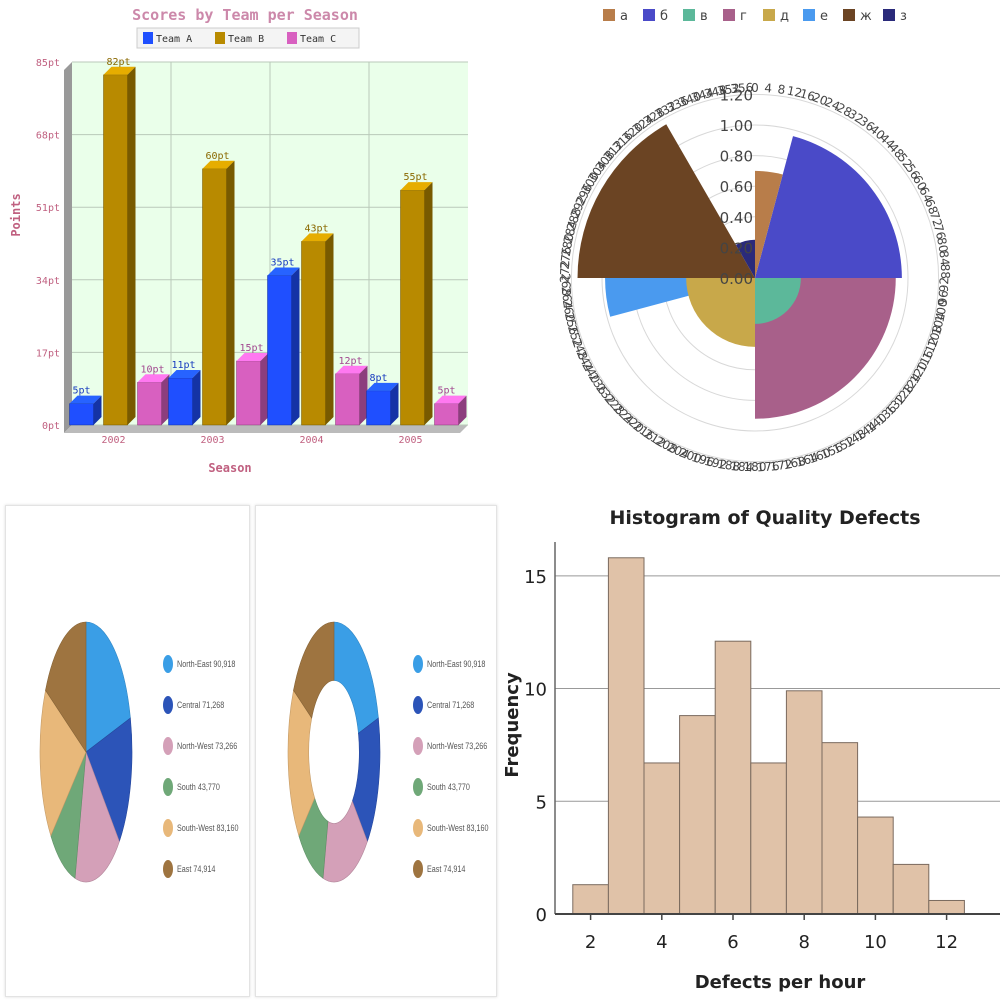 The image size is (1000, 1004). I want to click on angular-tick-label: 256, so click(571, 324).